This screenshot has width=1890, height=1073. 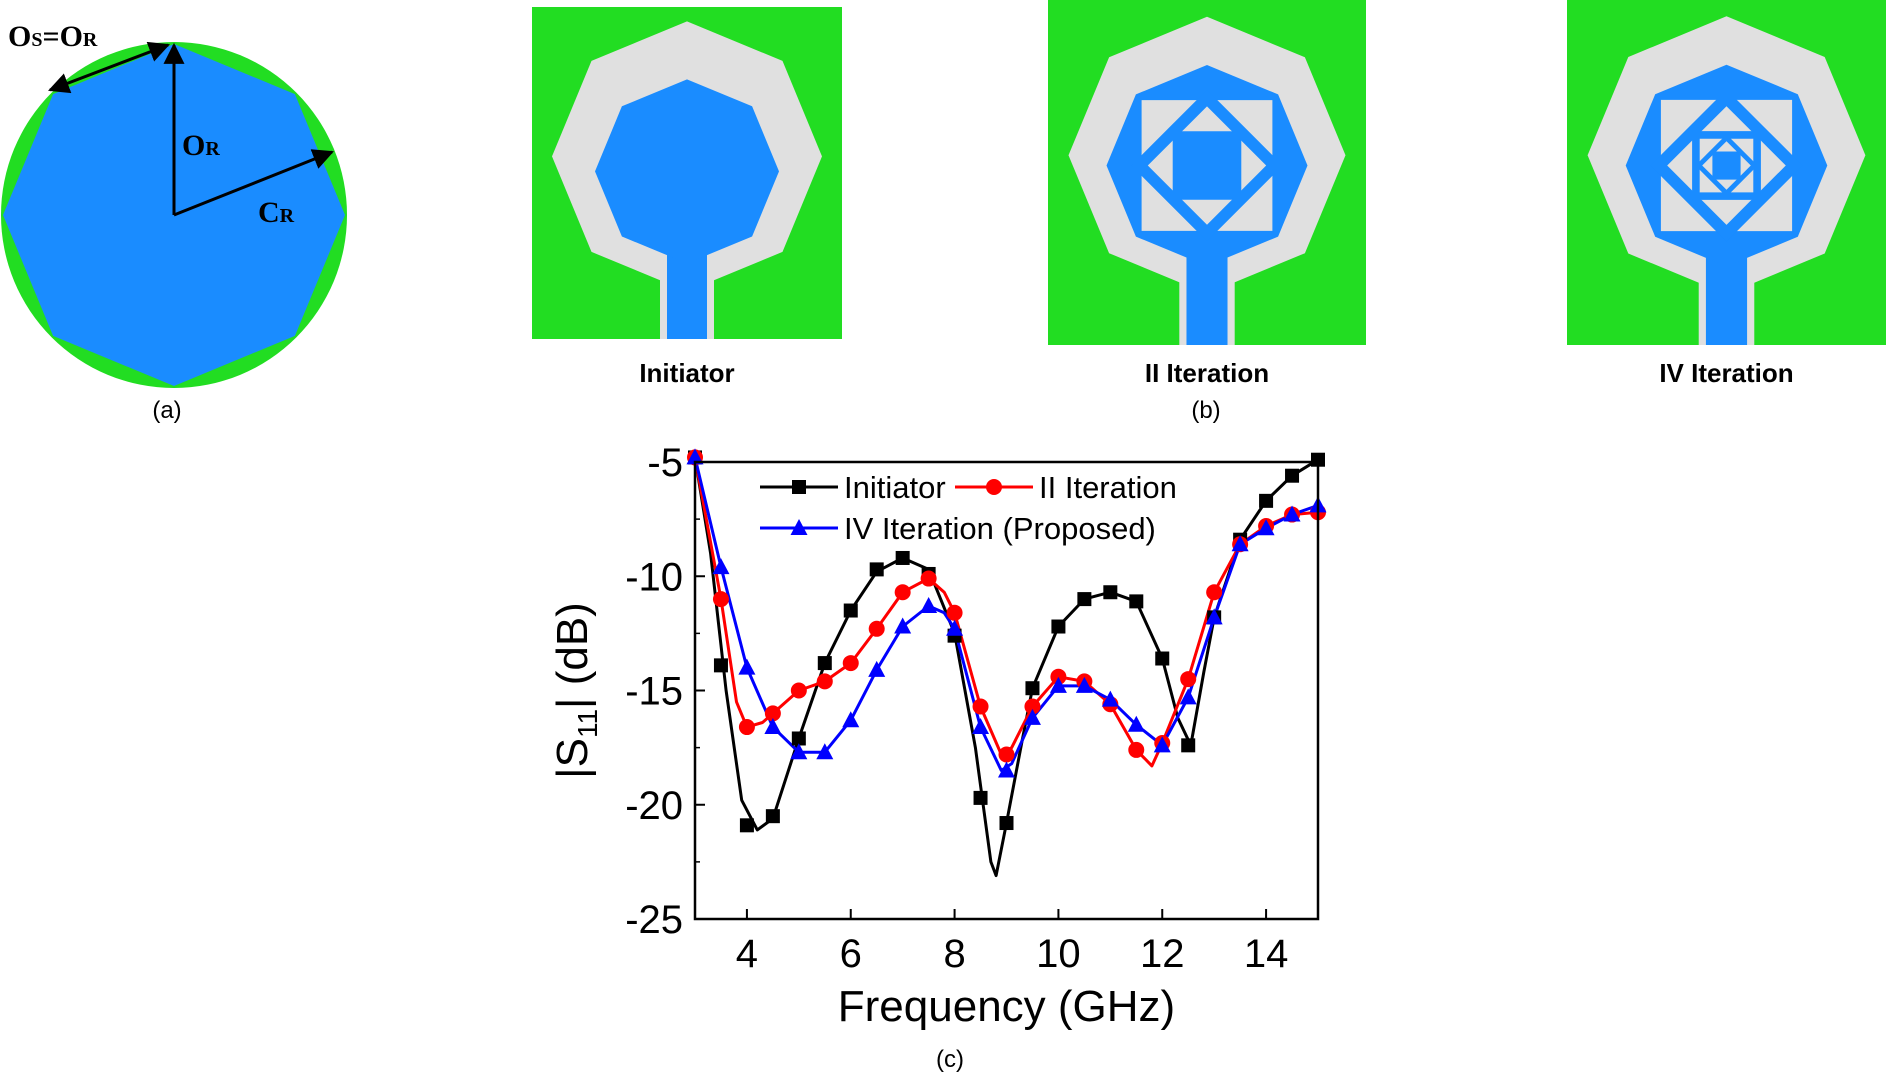 What do you see at coordinates (1108, 487) in the screenshot?
I see `legend-label: II Iteration` at bounding box center [1108, 487].